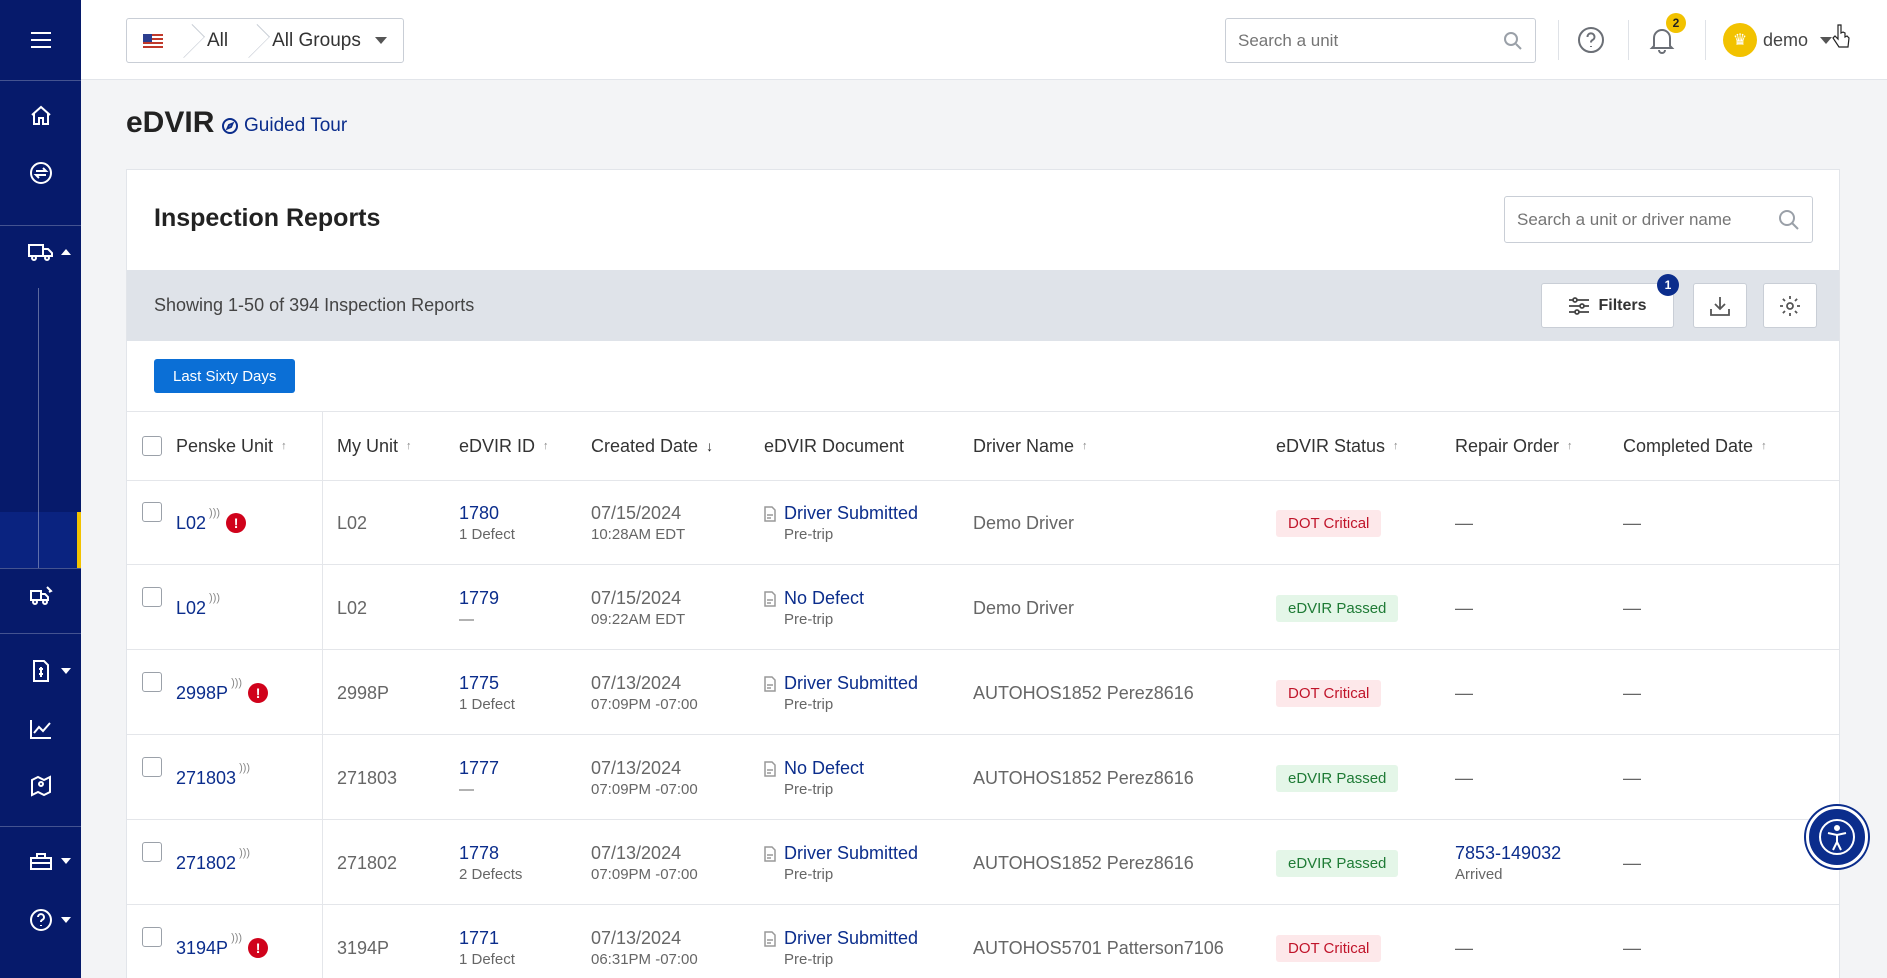 Image resolution: width=1887 pixels, height=978 pixels. Describe the element at coordinates (1591, 40) in the screenshot. I see `help-button` at that location.